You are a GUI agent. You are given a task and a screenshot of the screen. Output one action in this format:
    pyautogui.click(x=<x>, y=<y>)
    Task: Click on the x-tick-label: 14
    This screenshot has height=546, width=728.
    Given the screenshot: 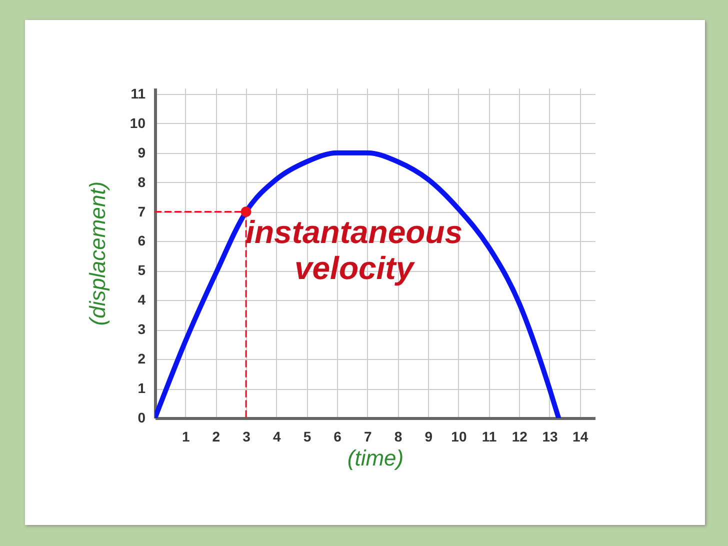 What is the action you would take?
    pyautogui.click(x=580, y=436)
    